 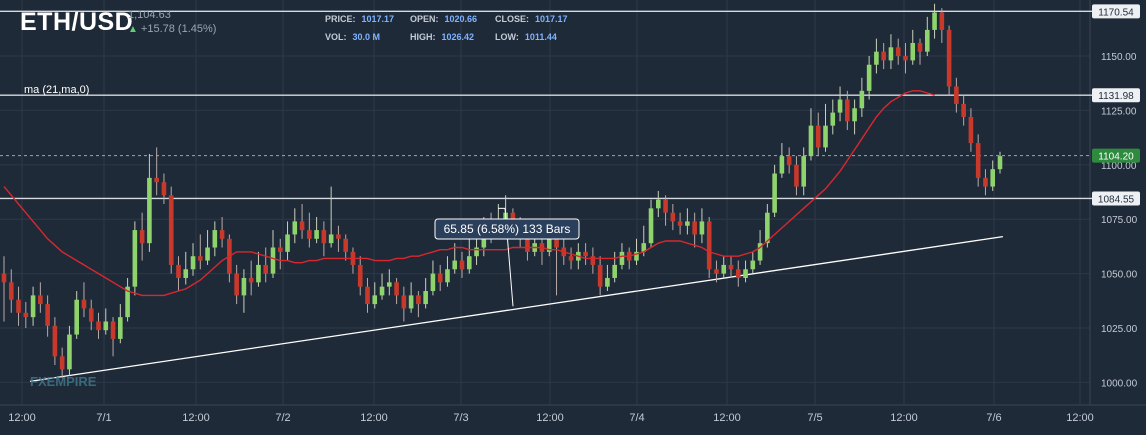 I want to click on stat-open: OPEN: 1020.66, so click(x=443, y=19).